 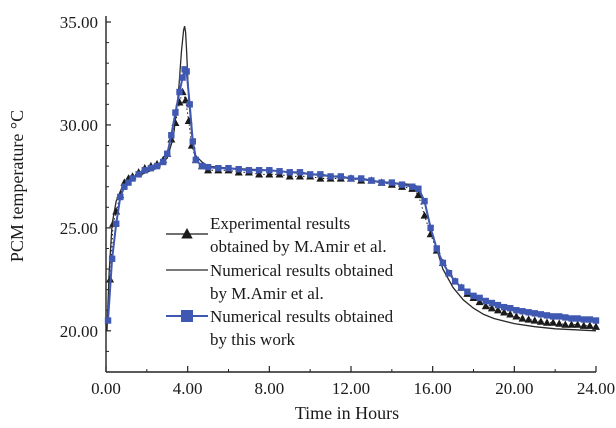 I want to click on y-tick-label: 35.00, so click(x=79, y=22).